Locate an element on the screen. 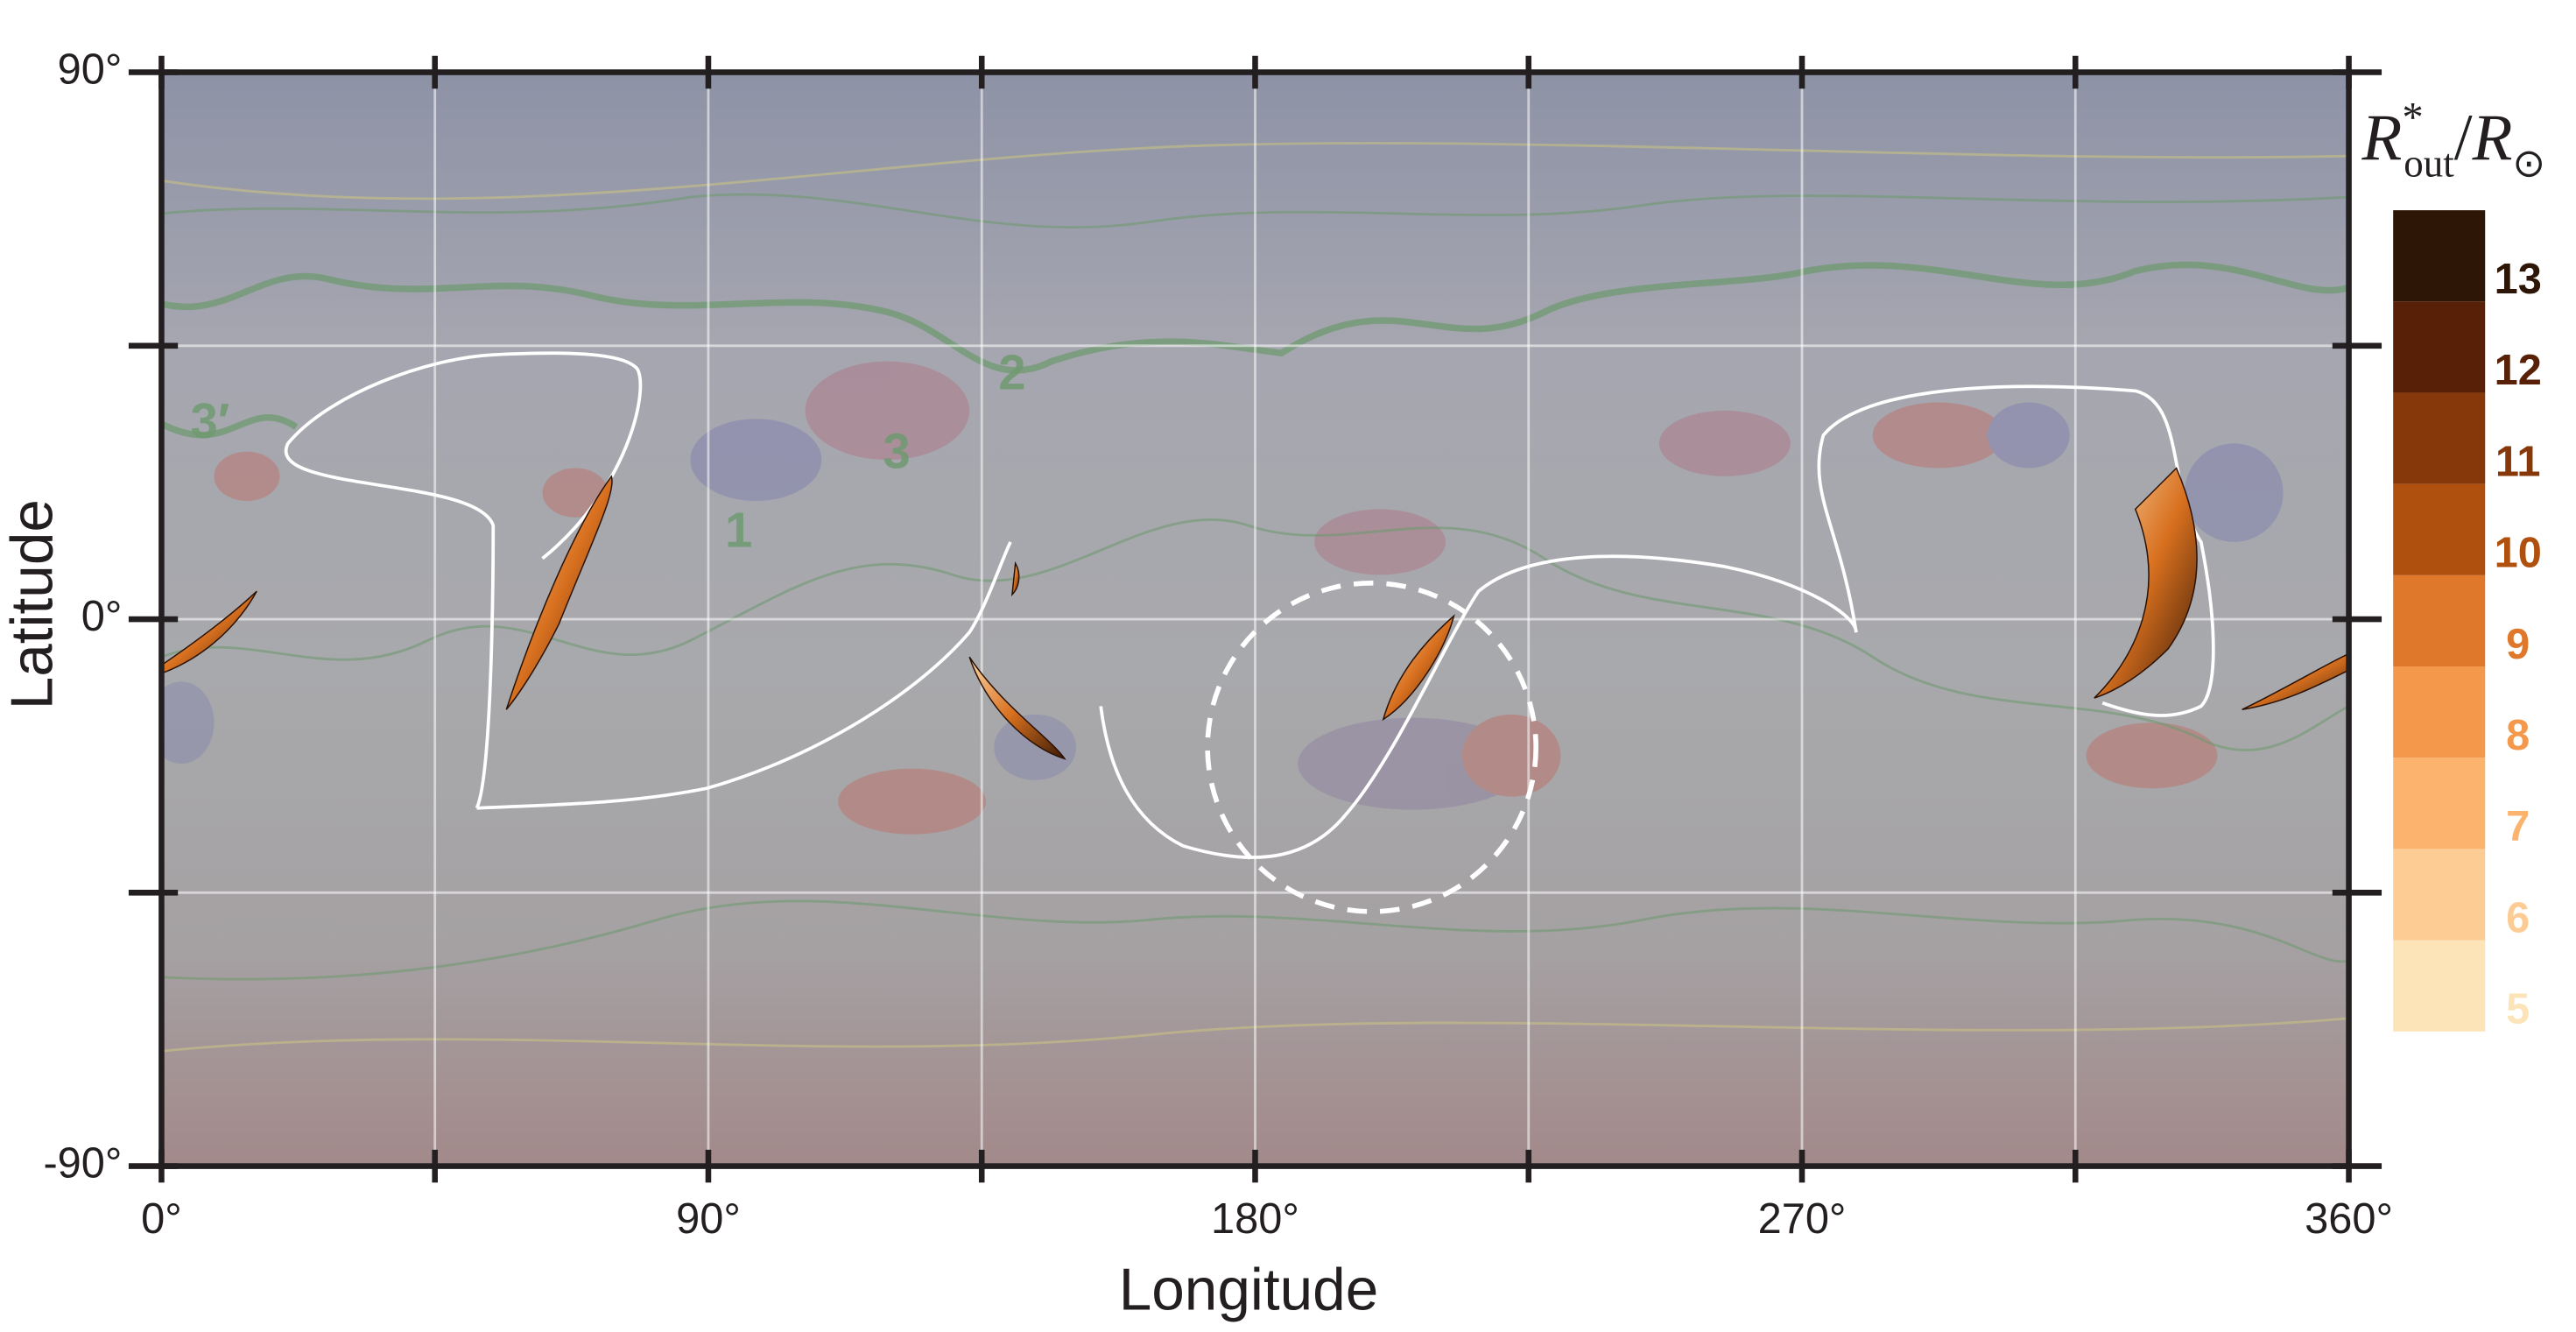 Image resolution: width=2576 pixels, height=1332 pixels. x-axis-label: Longitude is located at coordinates (1249, 1290).